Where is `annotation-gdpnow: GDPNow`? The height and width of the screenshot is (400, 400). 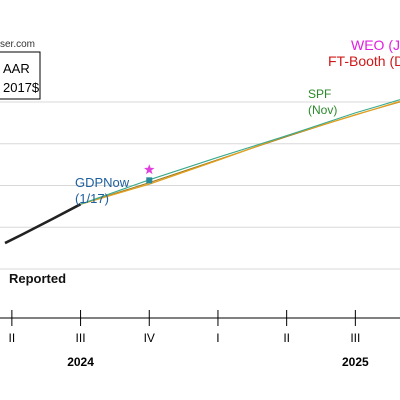 annotation-gdpnow: GDPNow is located at coordinates (102, 182).